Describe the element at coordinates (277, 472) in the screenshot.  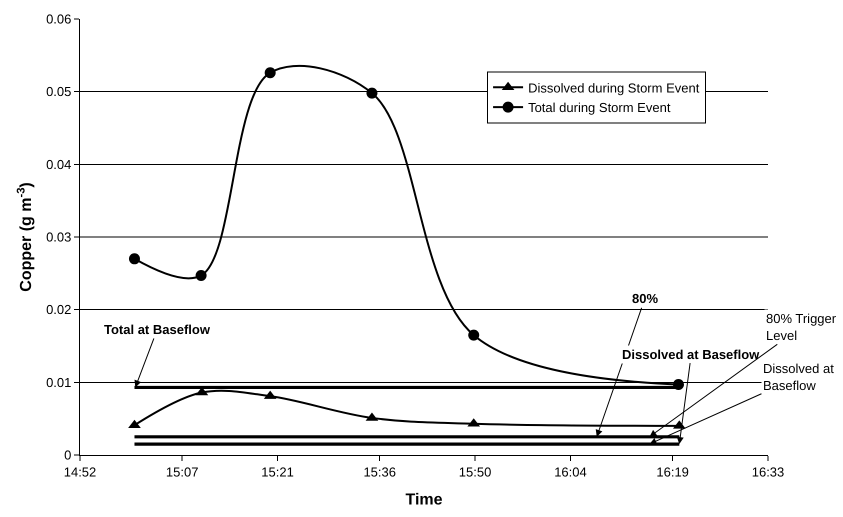
I see `x-tick-label: 15:21` at that location.